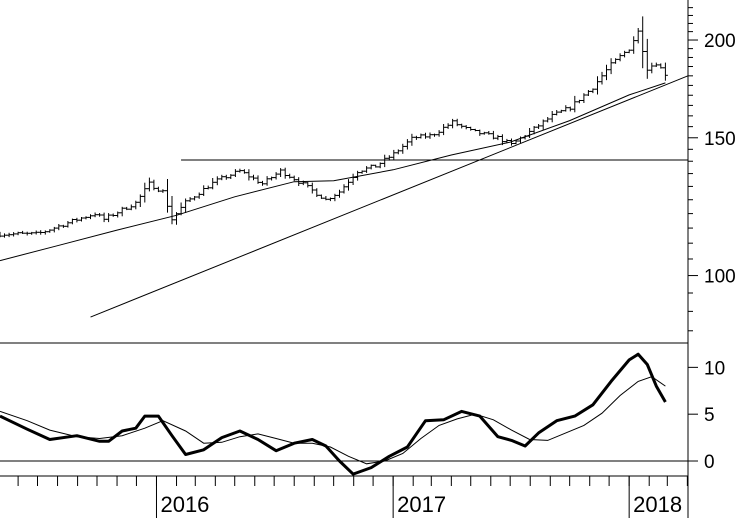 This screenshot has height=518, width=752. I want to click on osc-tick-label: 0, so click(709, 462).